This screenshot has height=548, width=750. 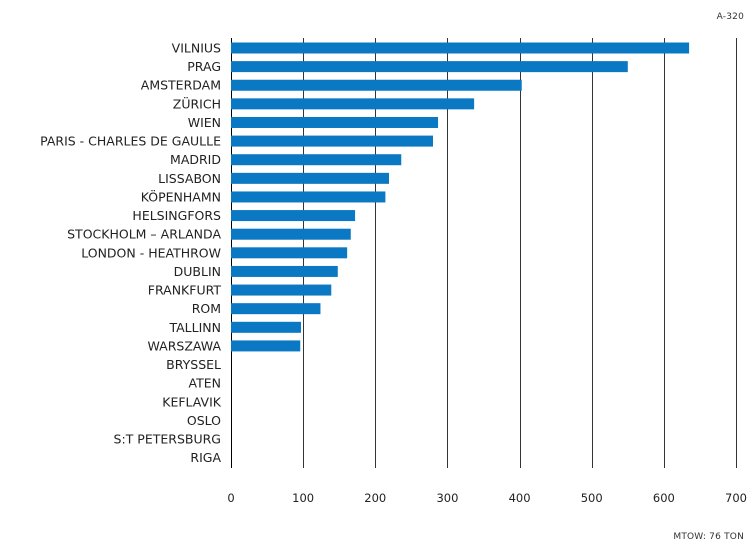 I want to click on category-label: PRAG, so click(x=204, y=66).